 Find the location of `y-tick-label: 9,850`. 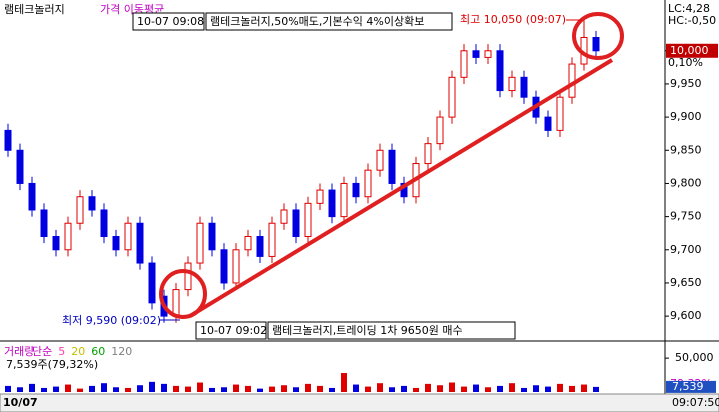

y-tick-label: 9,850 is located at coordinates (686, 149).